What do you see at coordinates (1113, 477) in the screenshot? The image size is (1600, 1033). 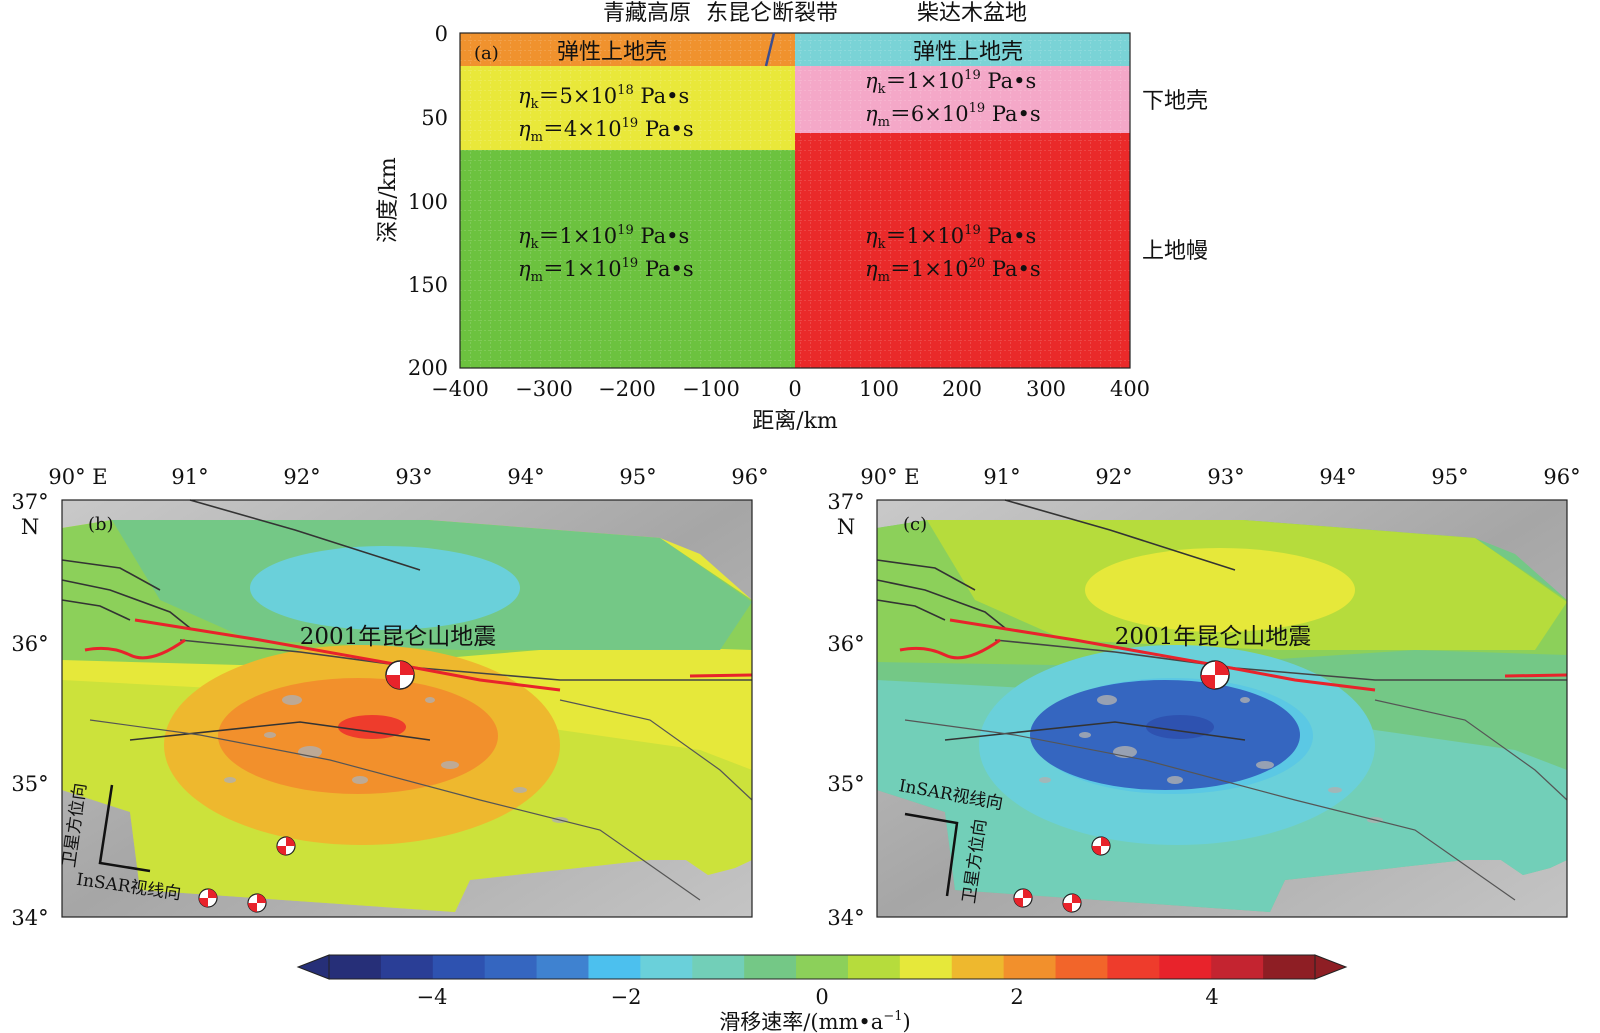 I see `lon-tick: 92°` at bounding box center [1113, 477].